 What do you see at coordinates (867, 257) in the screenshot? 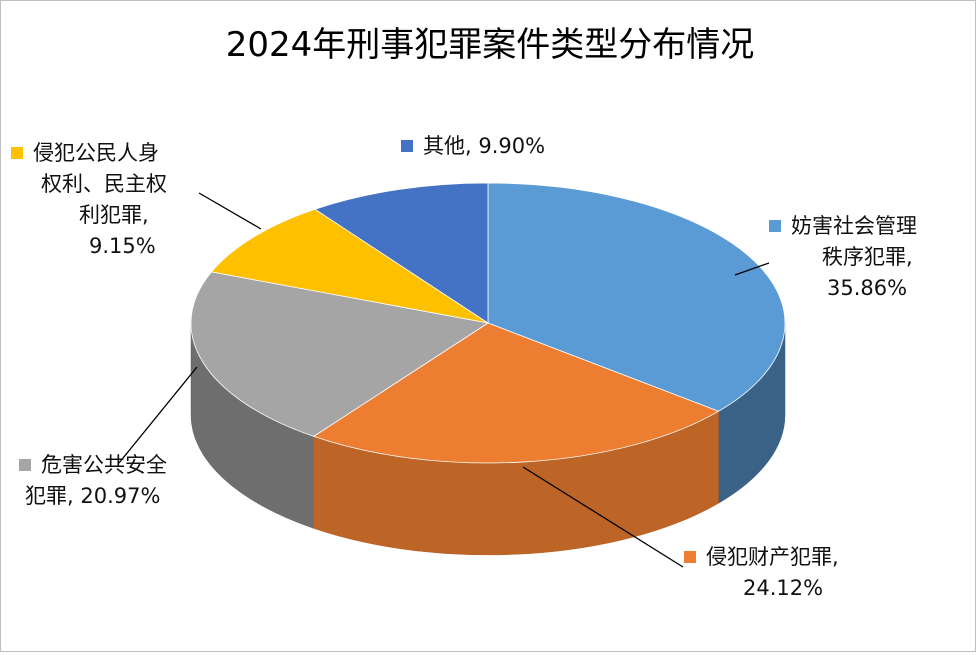
I see `label-s0-line2: 秩序犯罪,` at bounding box center [867, 257].